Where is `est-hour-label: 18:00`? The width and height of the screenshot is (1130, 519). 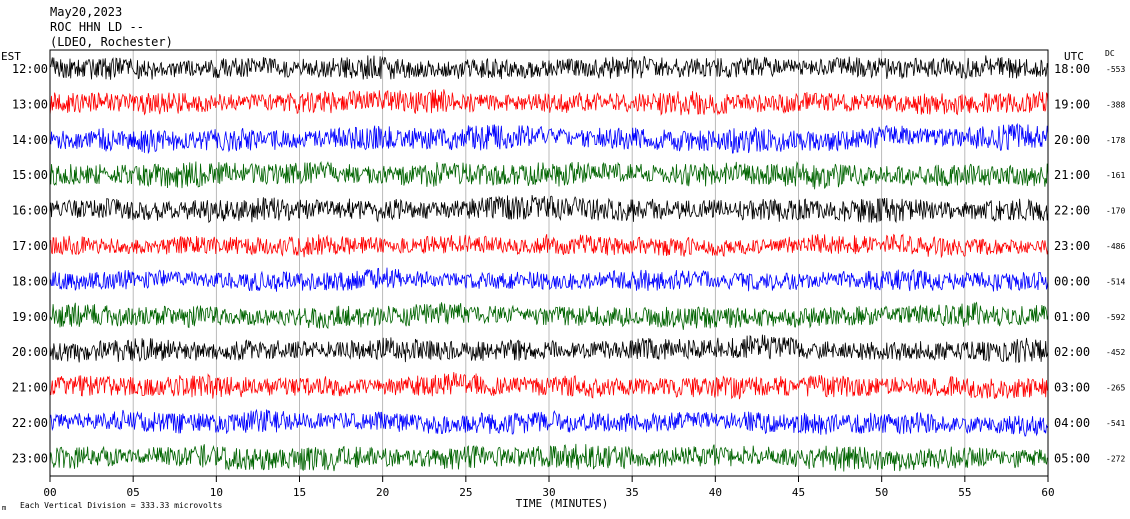
est-hour-label: 18:00 is located at coordinates (30, 281).